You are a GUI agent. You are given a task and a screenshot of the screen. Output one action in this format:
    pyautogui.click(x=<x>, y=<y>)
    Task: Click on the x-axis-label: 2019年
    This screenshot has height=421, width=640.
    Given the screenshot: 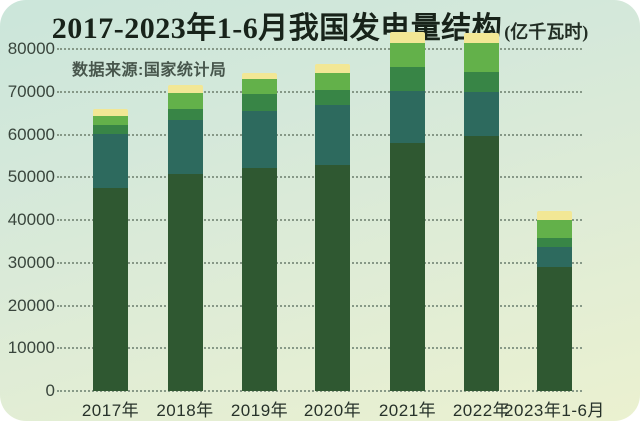 What is the action you would take?
    pyautogui.click(x=259, y=410)
    